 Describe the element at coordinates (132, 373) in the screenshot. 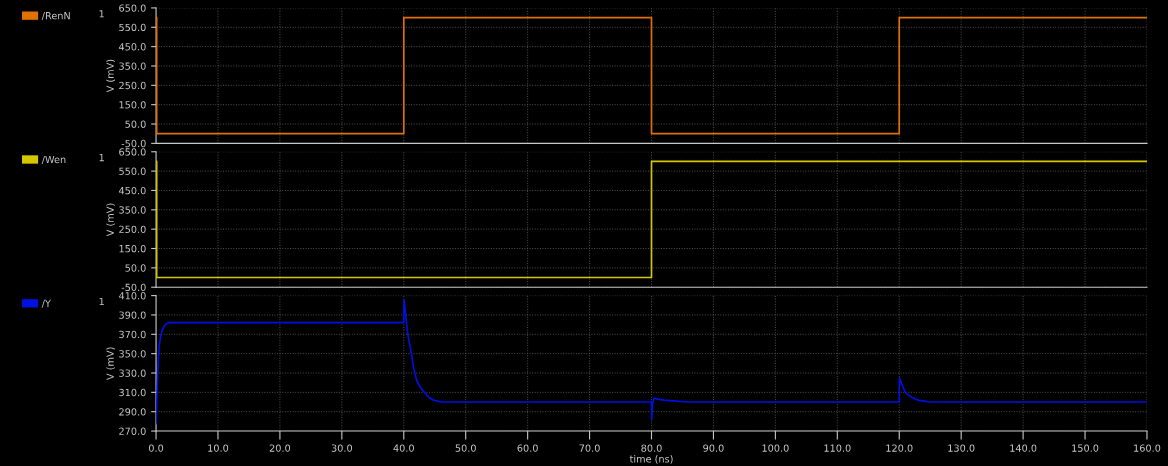

I see `y-tick-label: 330.0` at that location.